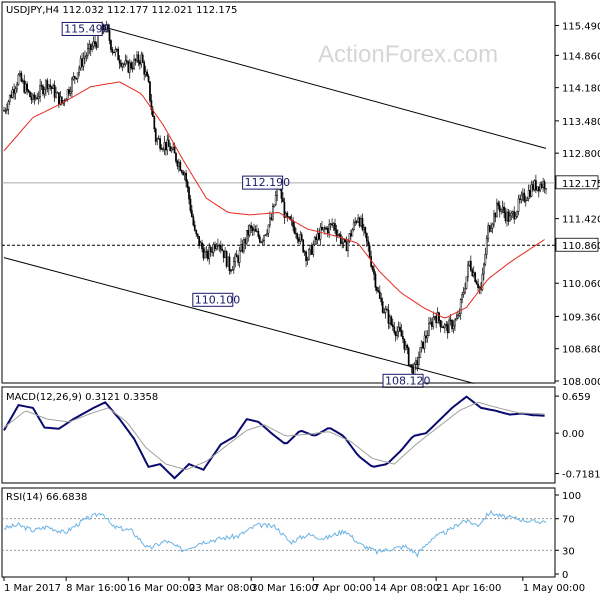 The image size is (600, 600). I want to click on price-tick-label: 114.180, so click(581, 89).